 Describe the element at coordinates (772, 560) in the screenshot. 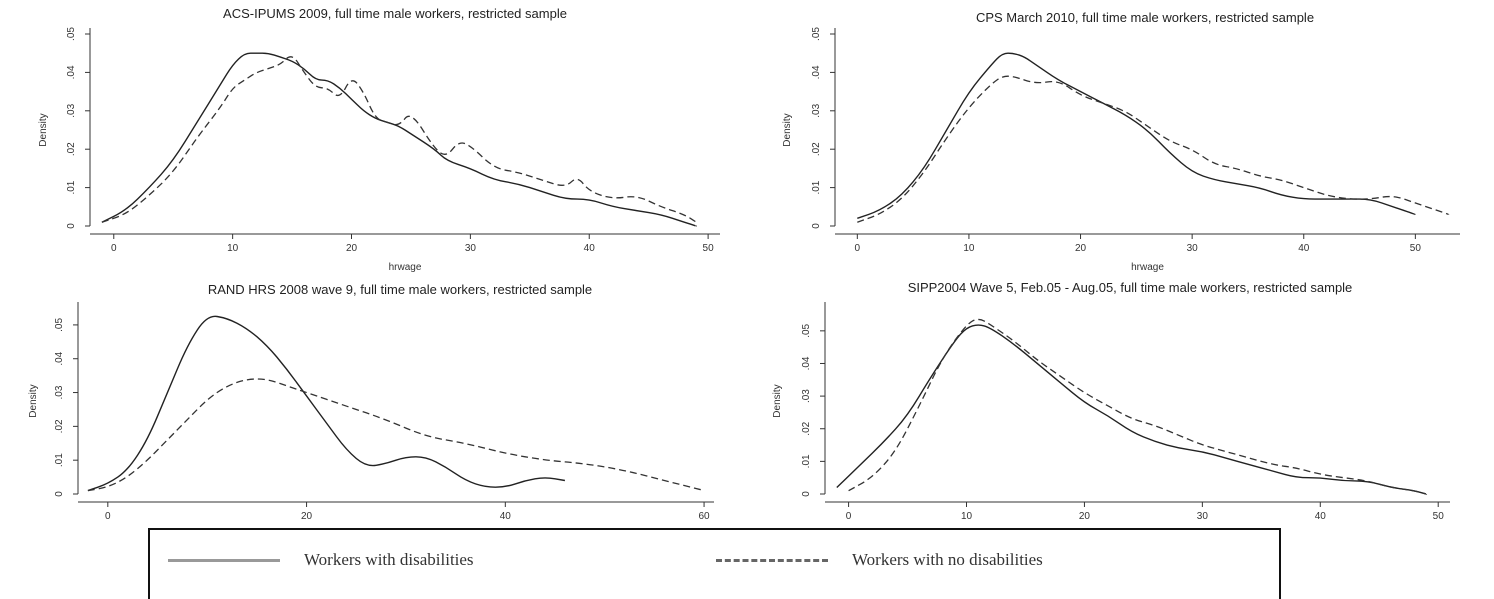

I see `legend-dashed-line-icon` at that location.